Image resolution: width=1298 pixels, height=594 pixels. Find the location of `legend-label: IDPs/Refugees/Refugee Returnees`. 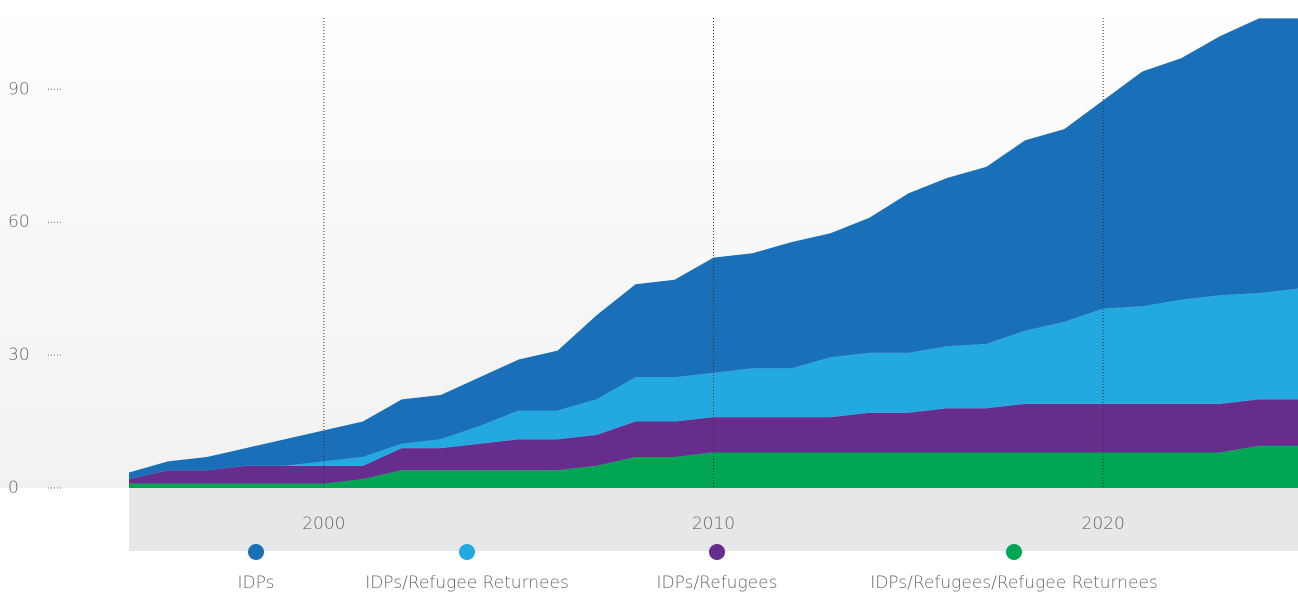

legend-label: IDPs/Refugees/Refugee Returnees is located at coordinates (1014, 583).